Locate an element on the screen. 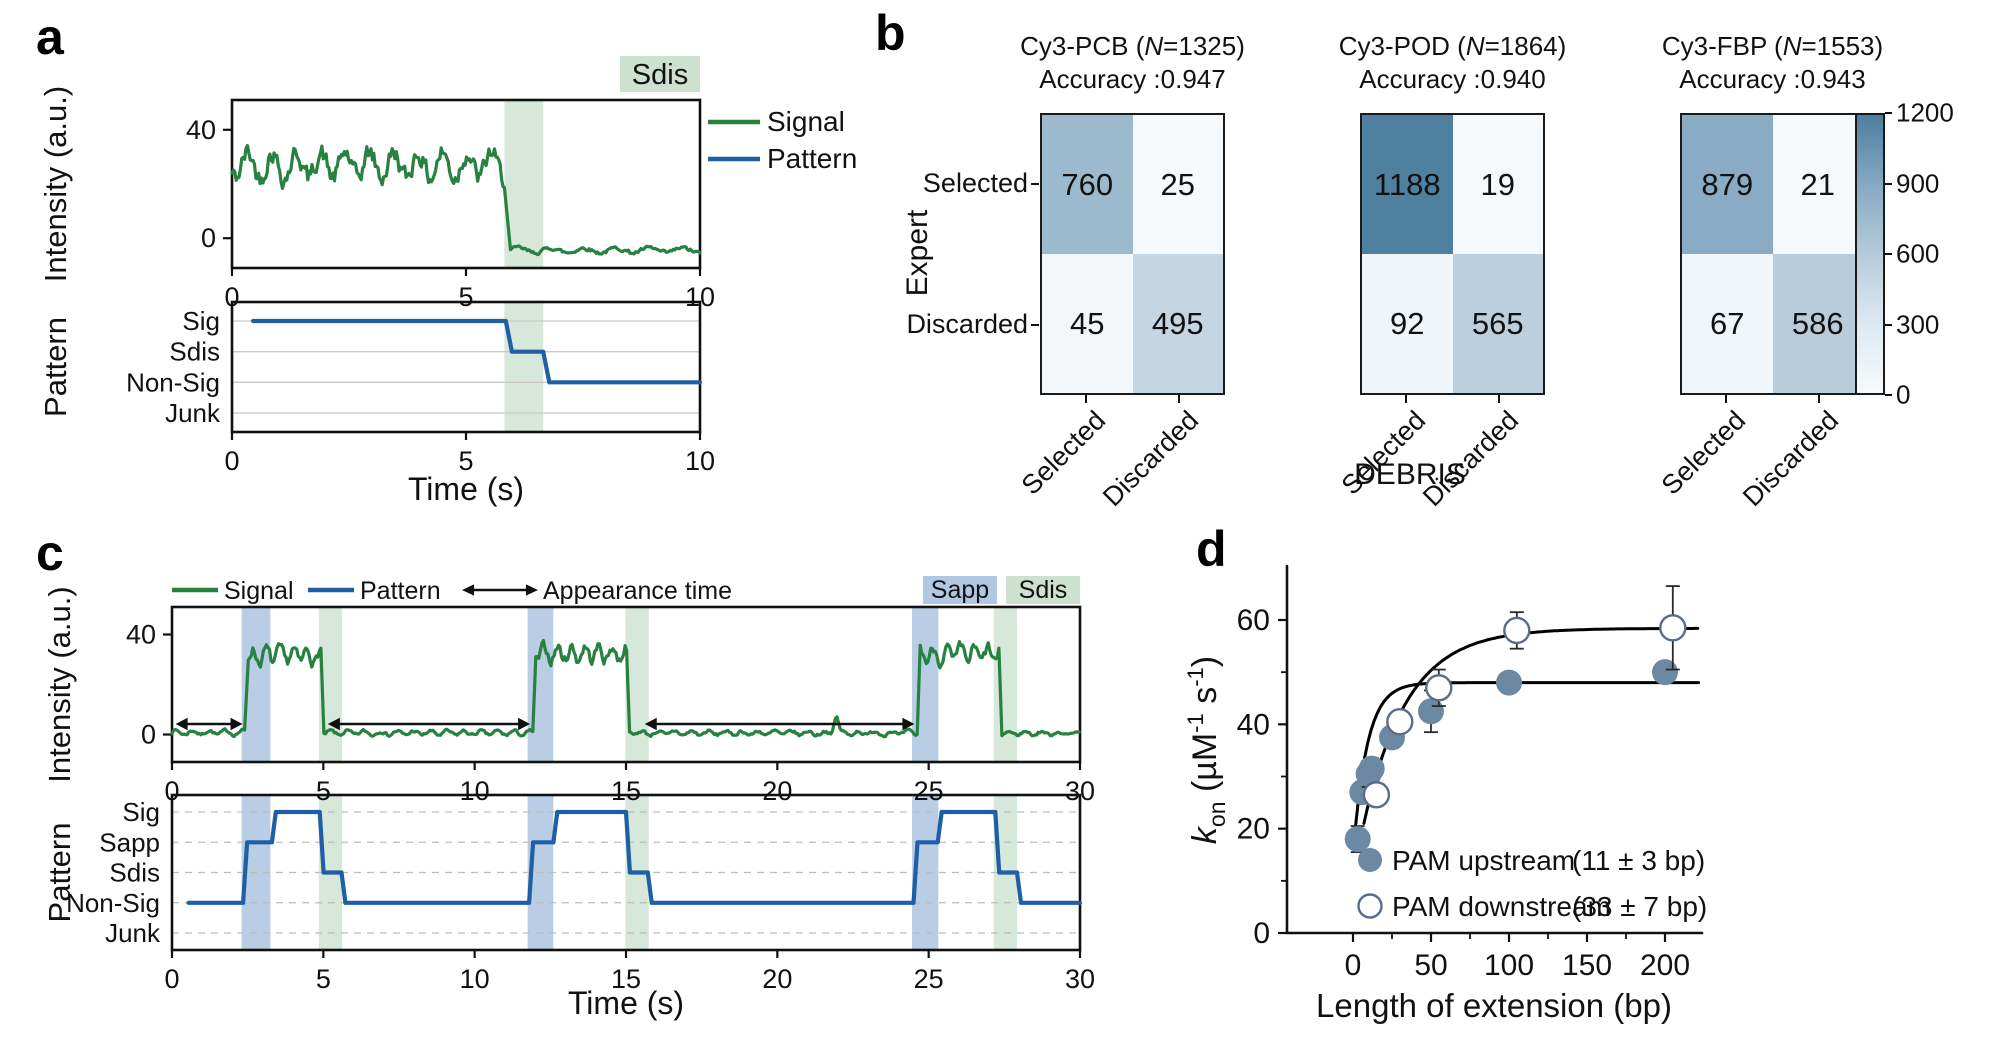 The image size is (2009, 1039). matrix-title-Cy3-PCB: Cy3-PCB (N=1325) Accuracy :0.947 is located at coordinates (1132, 62).